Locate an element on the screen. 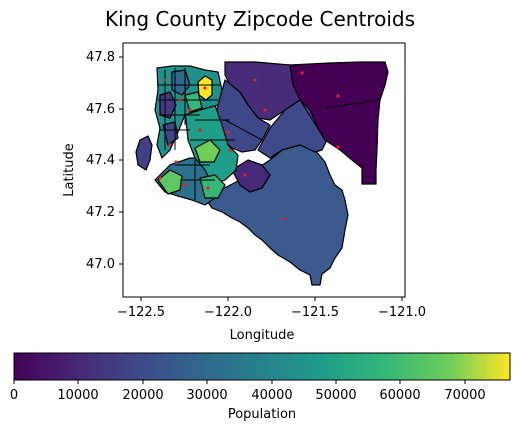 Image resolution: width=520 pixels, height=432 pixels. region-boundaries is located at coordinates (269, 134).